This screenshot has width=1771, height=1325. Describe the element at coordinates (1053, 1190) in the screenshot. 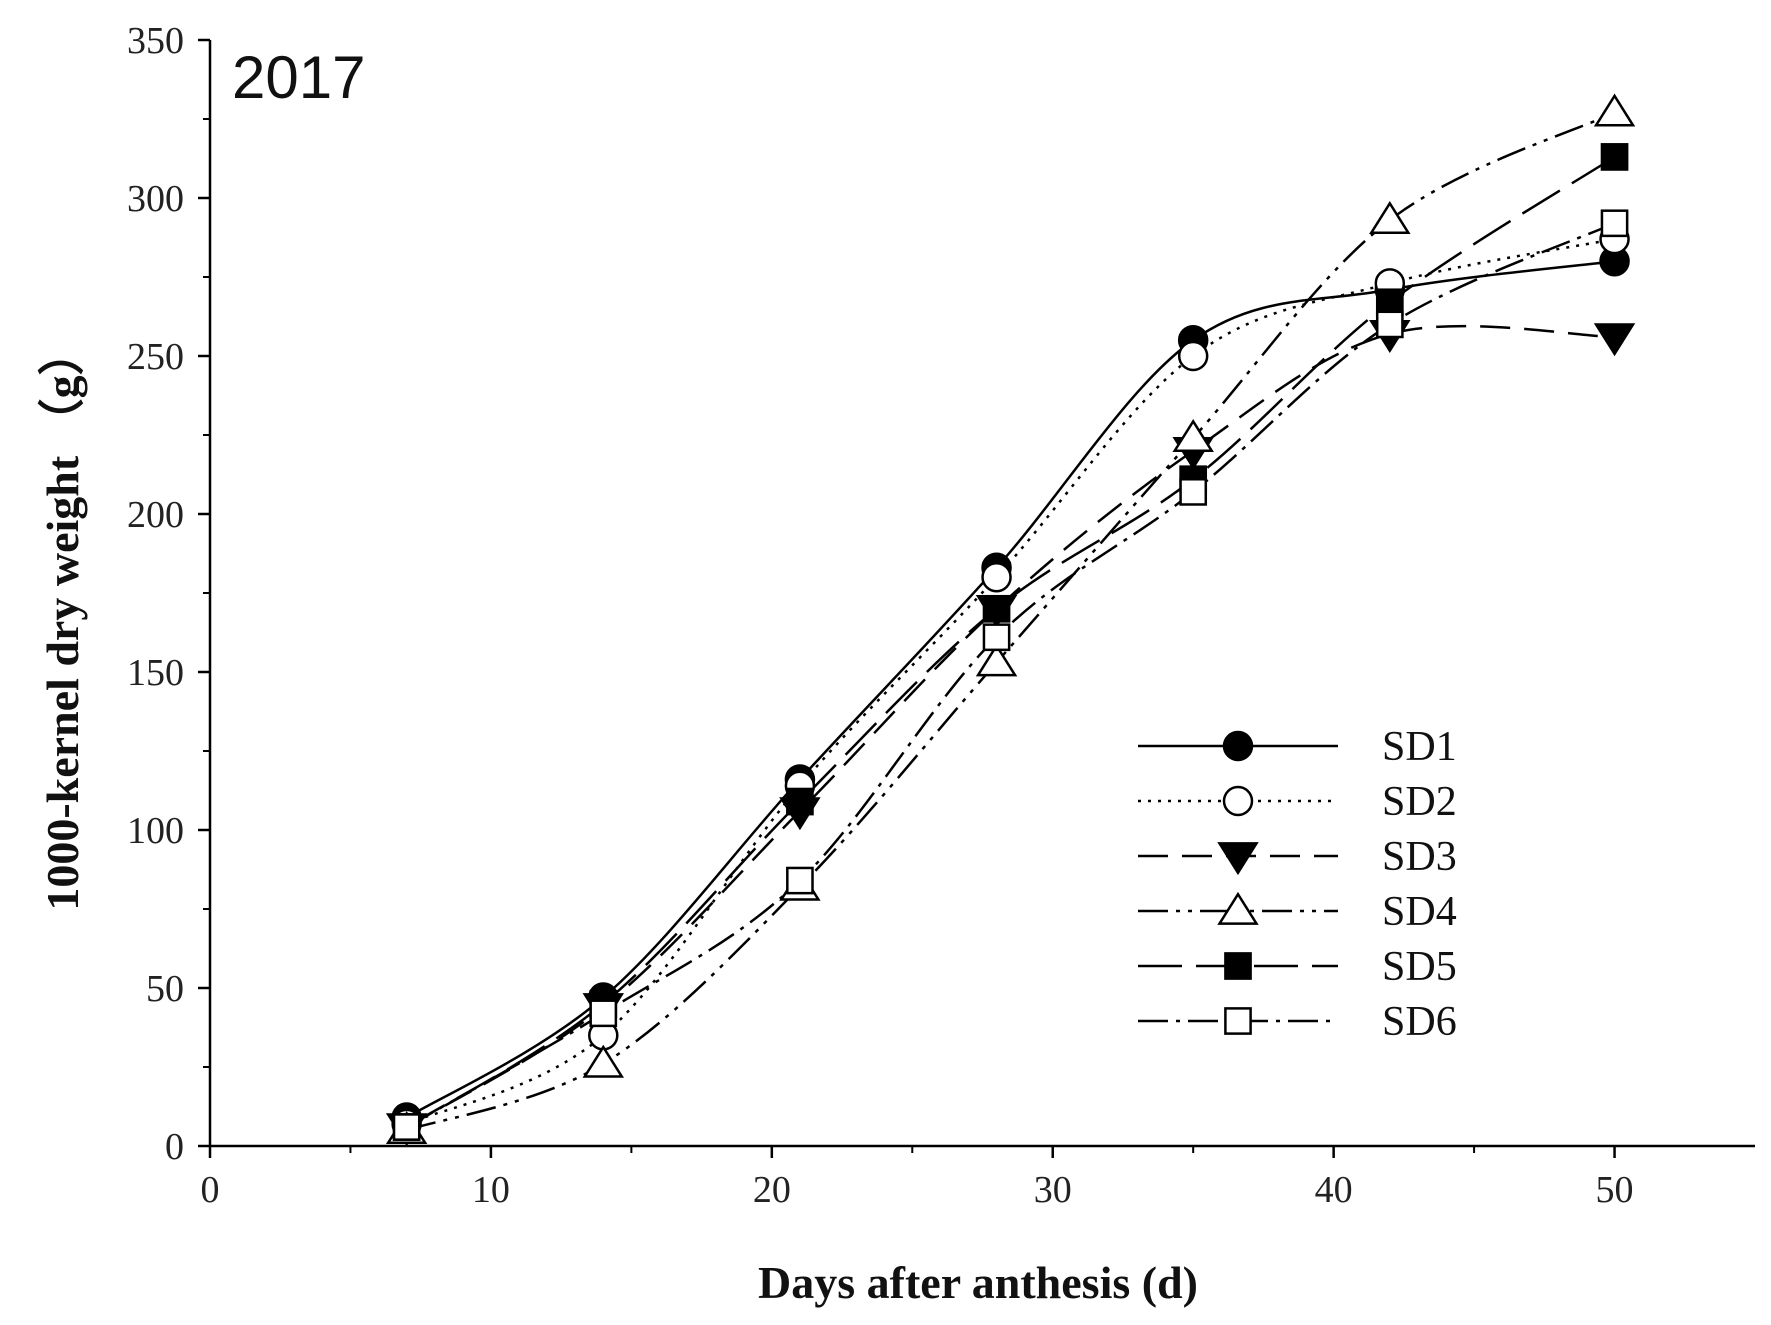

I see `x-tick-label: 30` at that location.